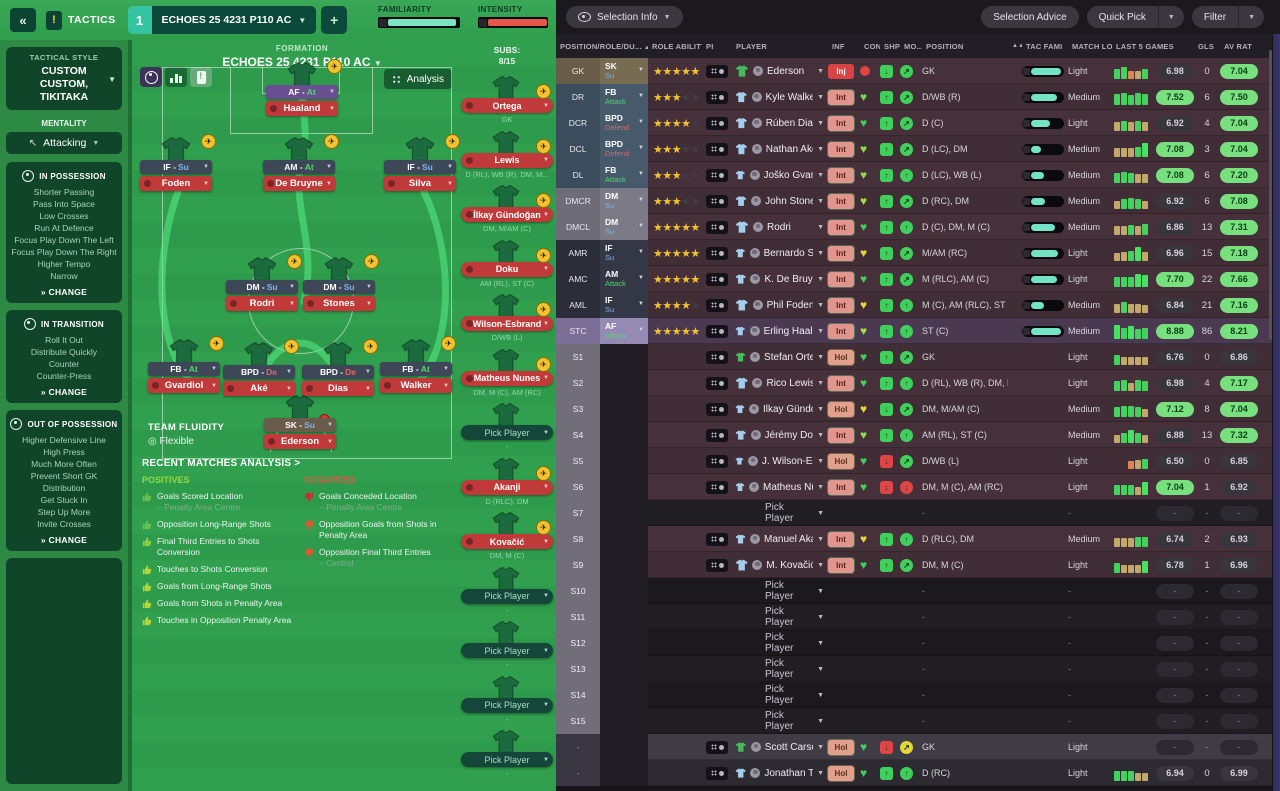 This screenshot has height=791, width=1280. Describe the element at coordinates (780, 279) in the screenshot. I see `player-cell: K. De Bruyne ▼` at that location.